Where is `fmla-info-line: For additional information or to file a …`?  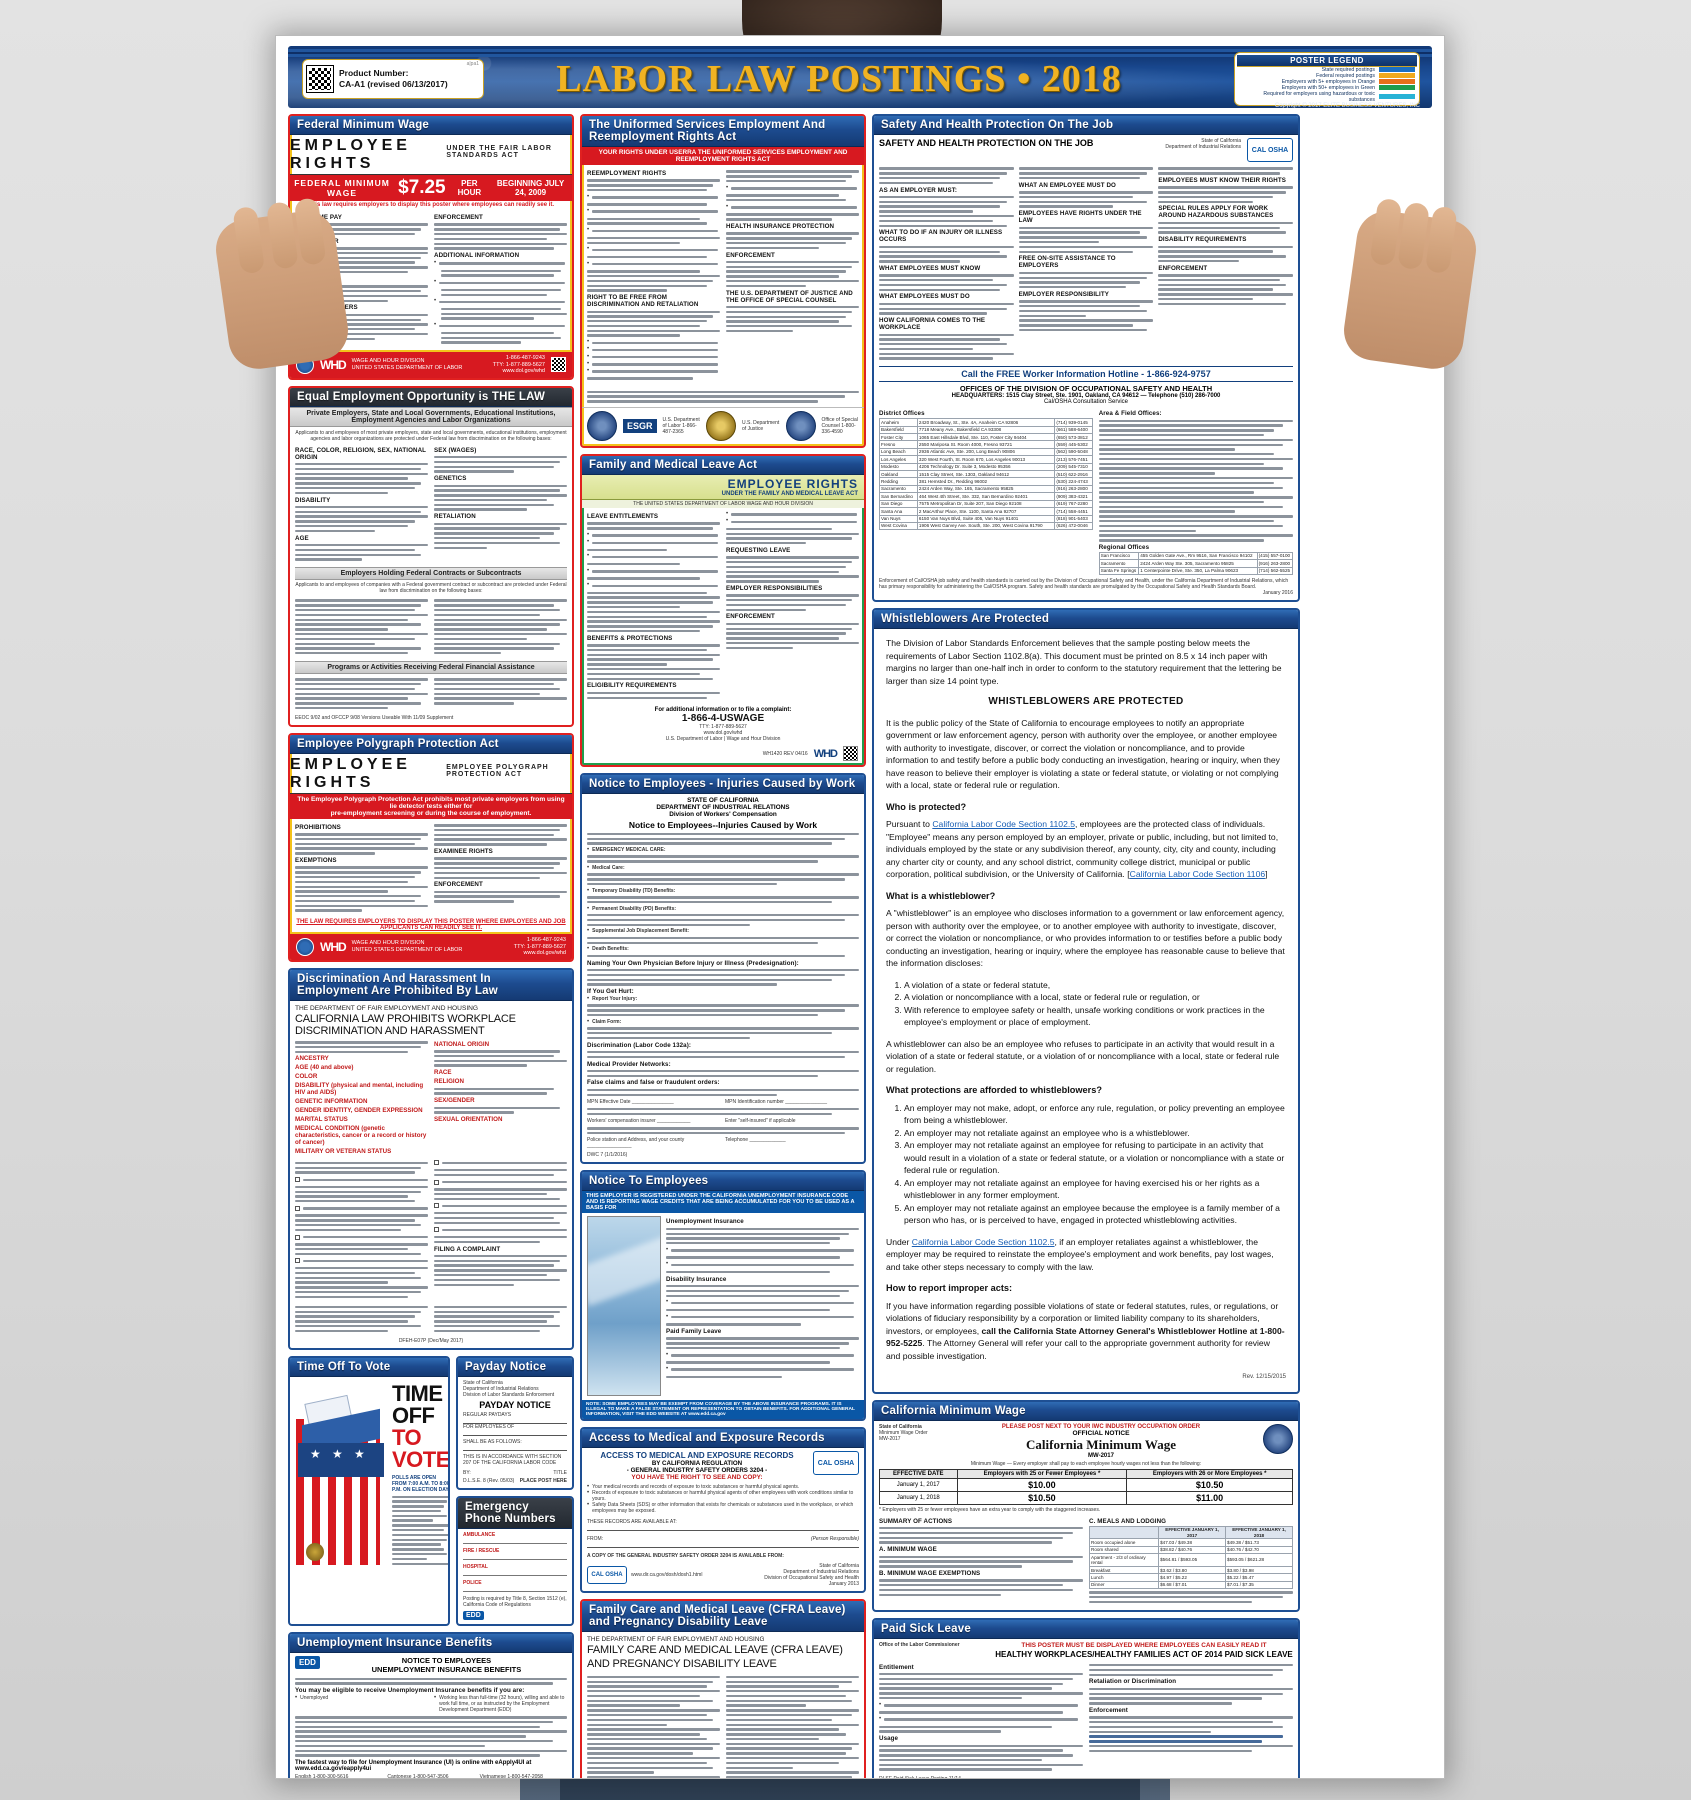
fmla-info-line: For additional information or to file a … is located at coordinates (723, 710).